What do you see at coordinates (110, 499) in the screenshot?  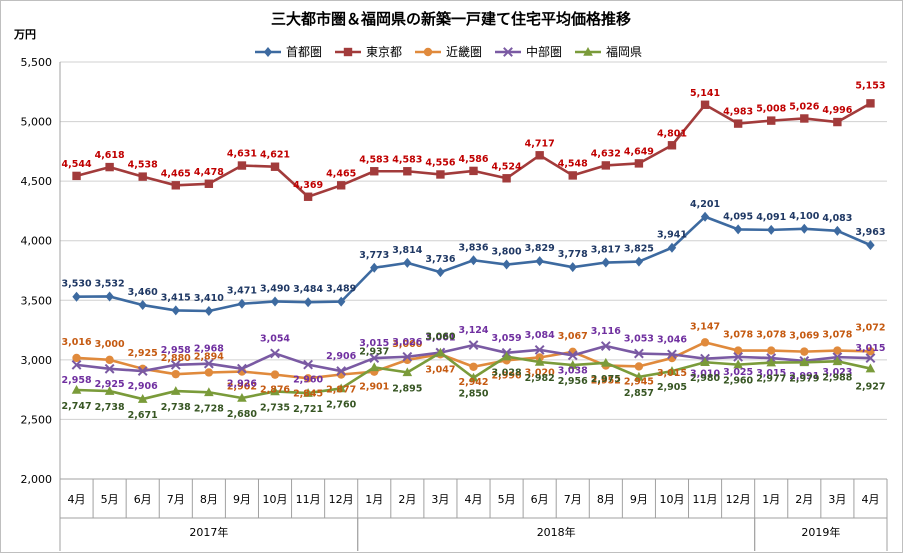 I see `x-tick-label: 5月` at bounding box center [110, 499].